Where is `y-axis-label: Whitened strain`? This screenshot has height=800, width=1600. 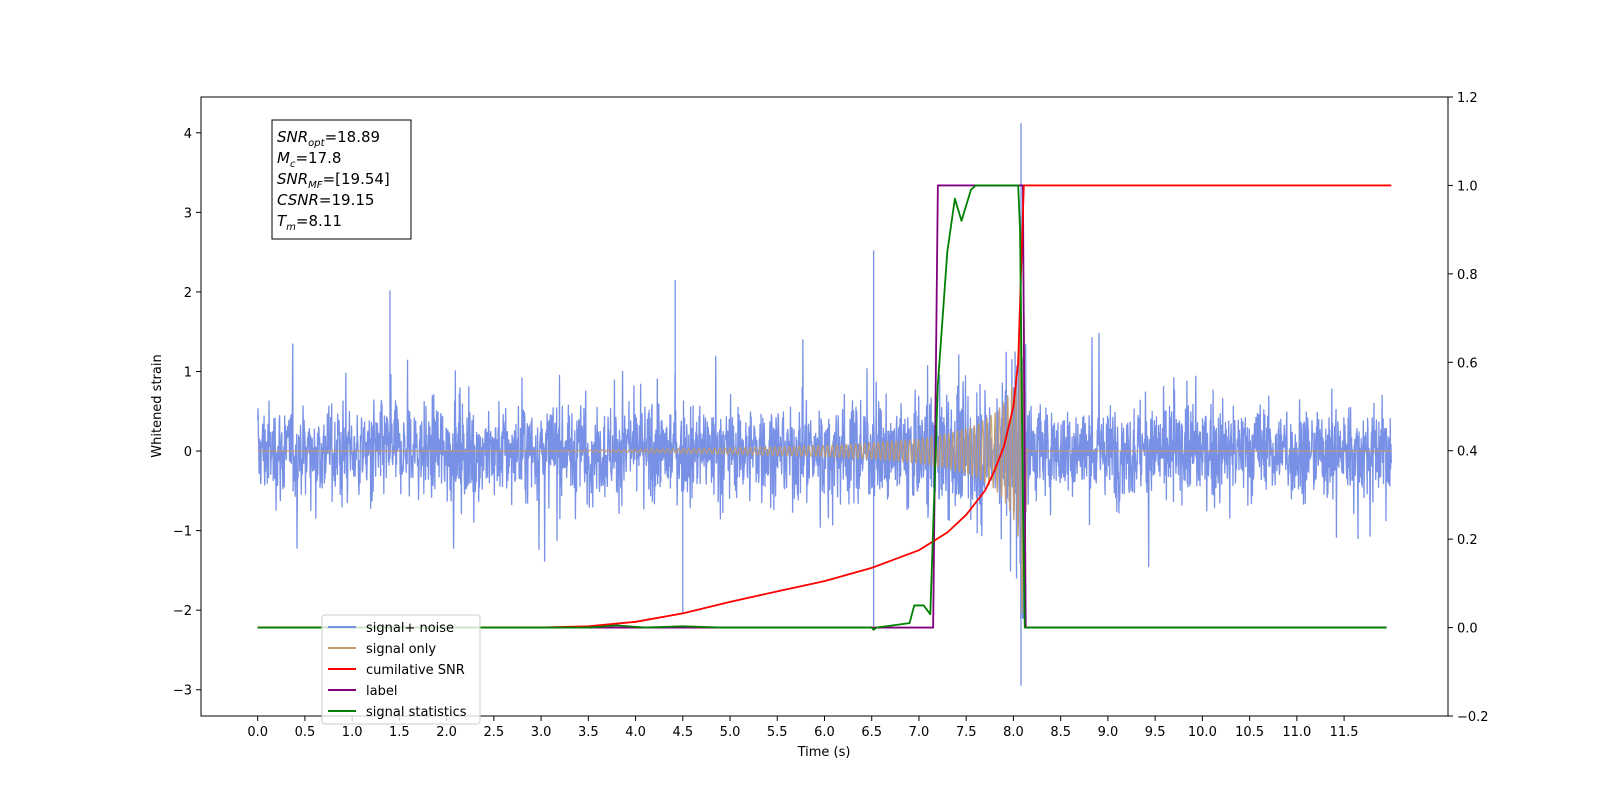 y-axis-label: Whitened strain is located at coordinates (157, 405).